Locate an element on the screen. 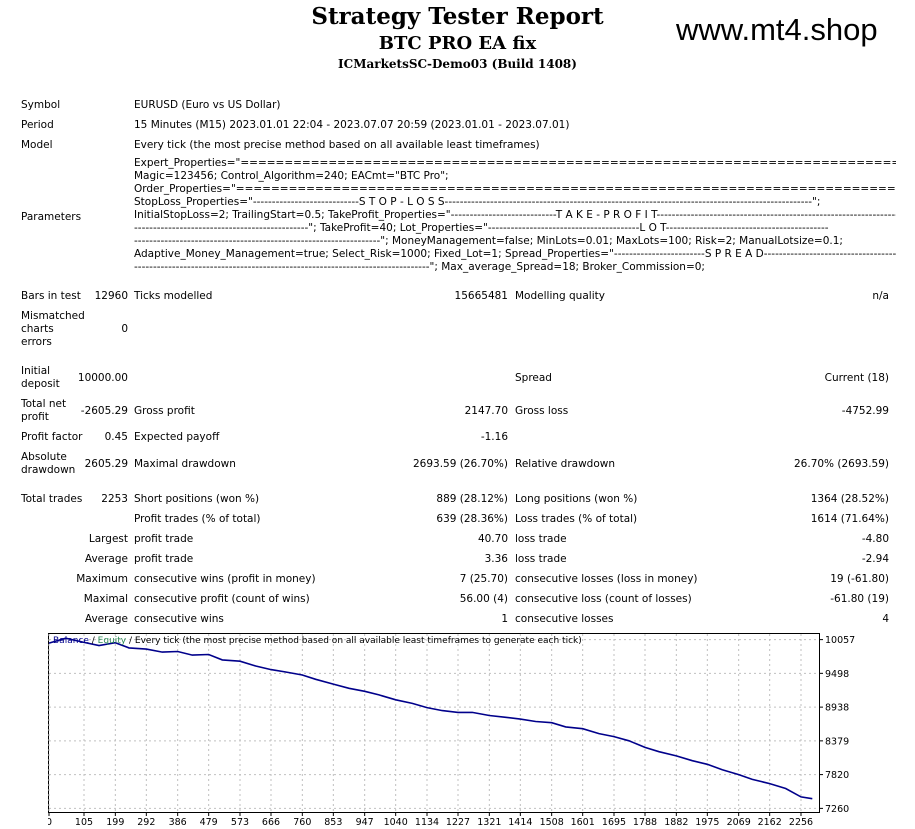  avg-consec-losses-value: 4 is located at coordinates (885, 619).